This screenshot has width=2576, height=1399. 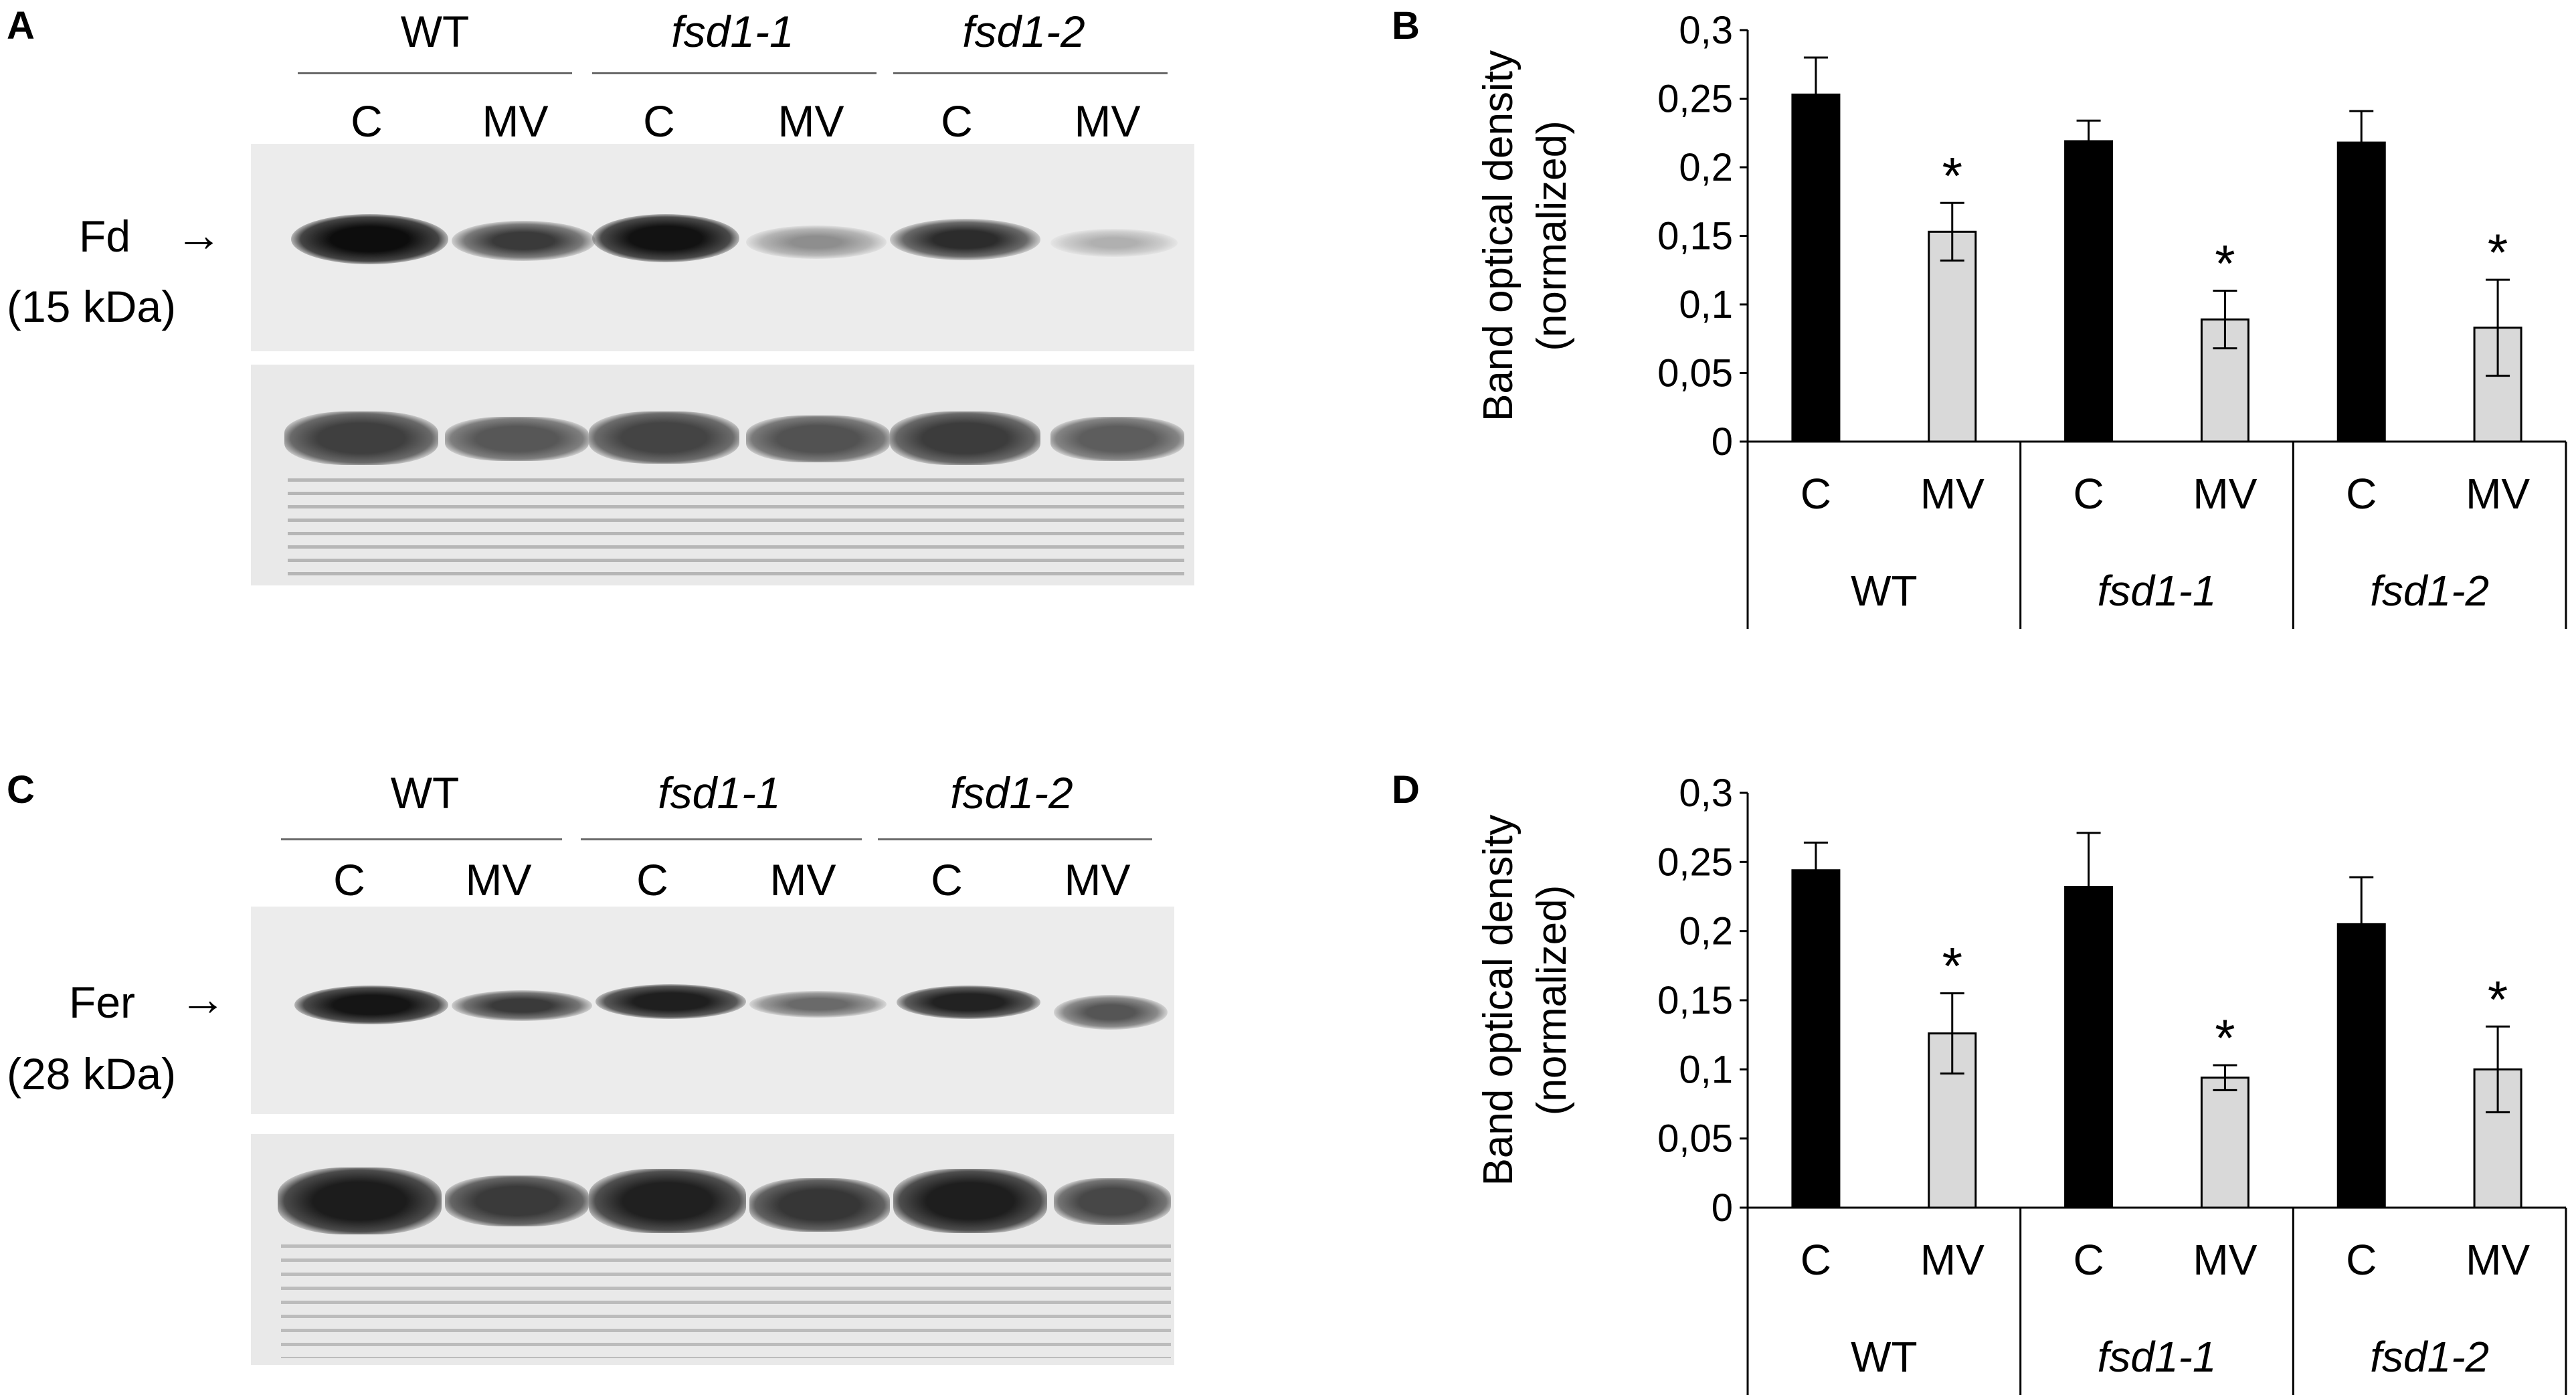 What do you see at coordinates (722, 475) in the screenshot?
I see `blot-a-loading-control-image` at bounding box center [722, 475].